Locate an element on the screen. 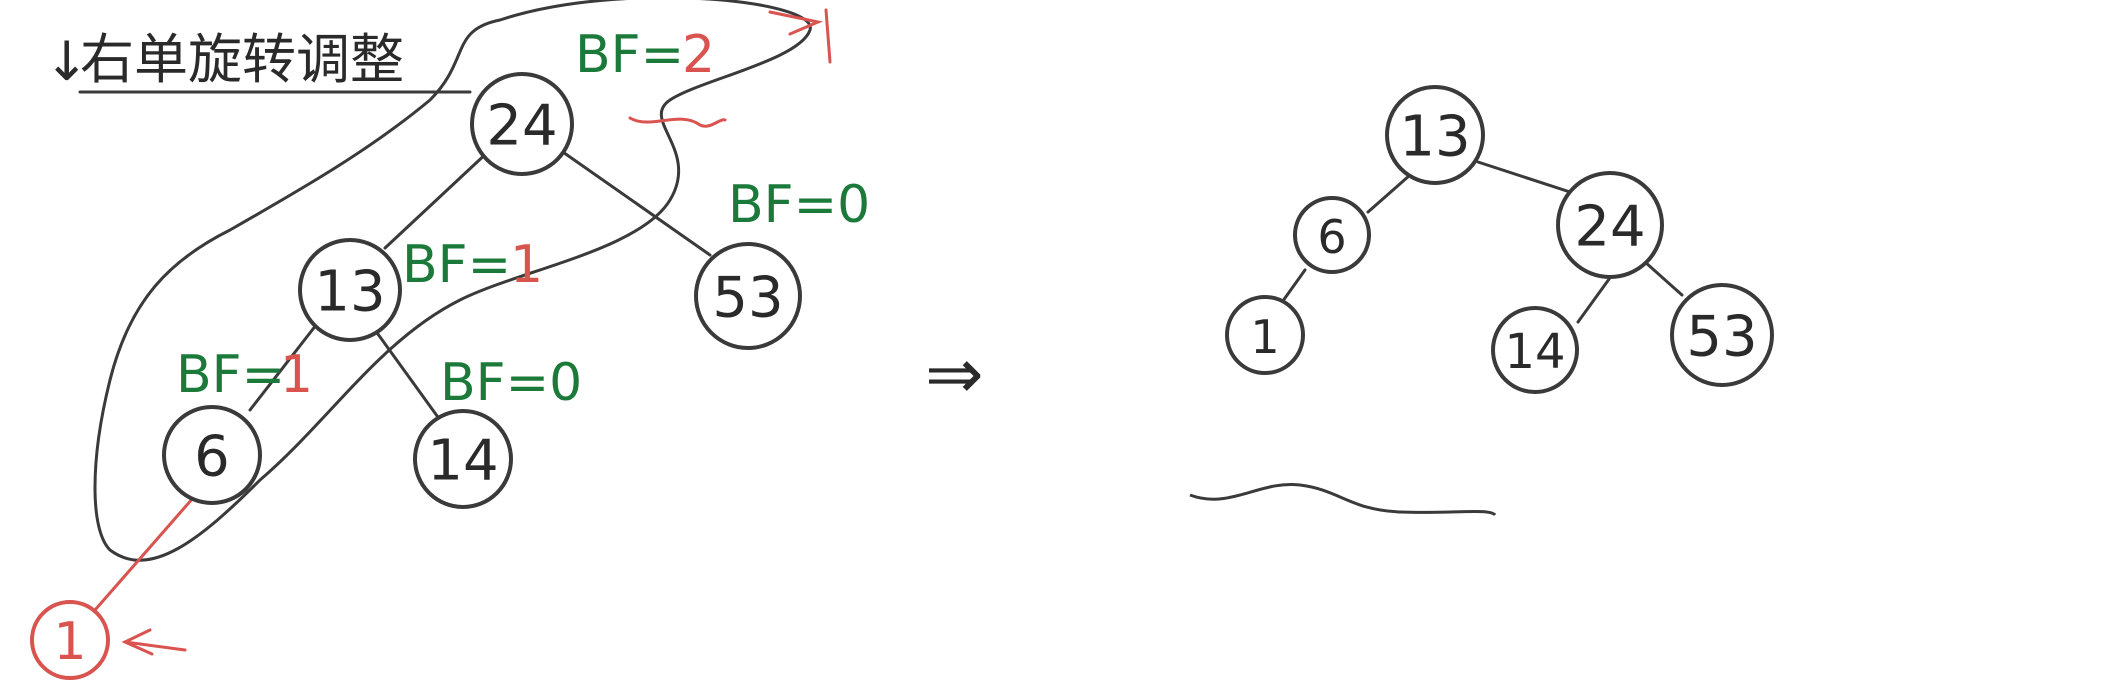 The height and width of the screenshot is (683, 2122). right-node-53: 53 is located at coordinates (1722, 335).